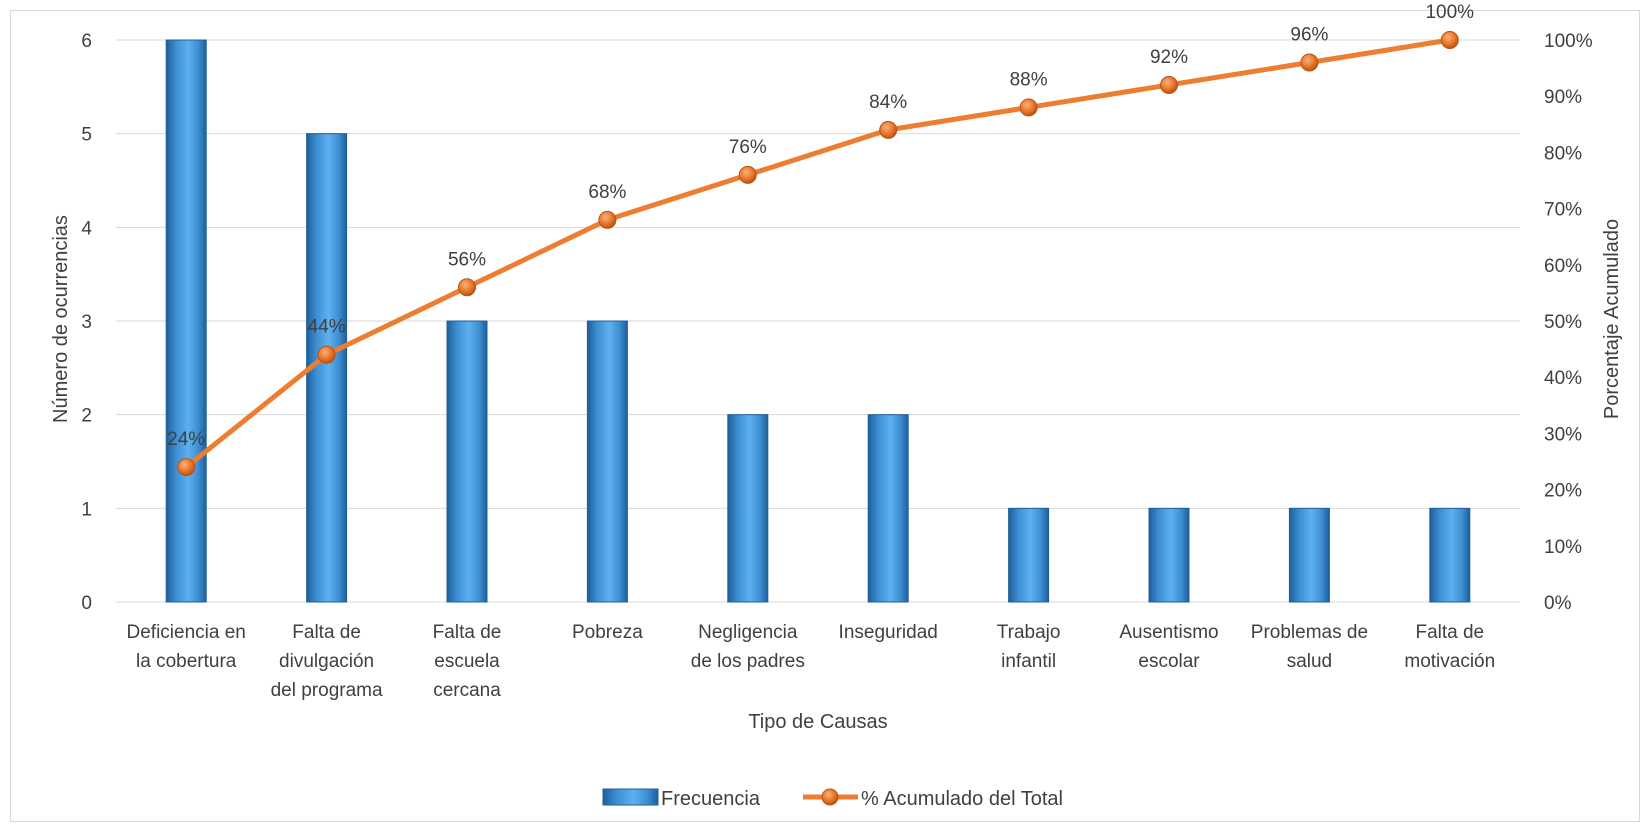 The height and width of the screenshot is (830, 1650). I want to click on x-tick-label: Problemas de salud, so click(1309, 647).